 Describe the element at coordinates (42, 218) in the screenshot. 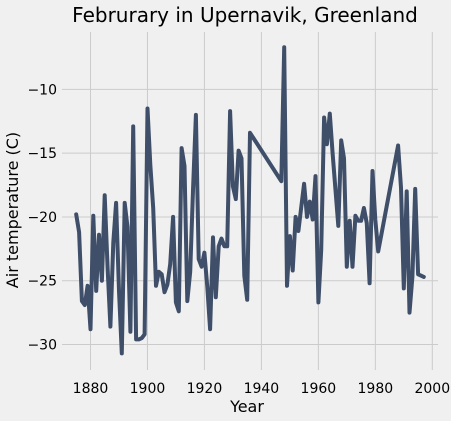

I see `y-tick-label: −20` at that location.